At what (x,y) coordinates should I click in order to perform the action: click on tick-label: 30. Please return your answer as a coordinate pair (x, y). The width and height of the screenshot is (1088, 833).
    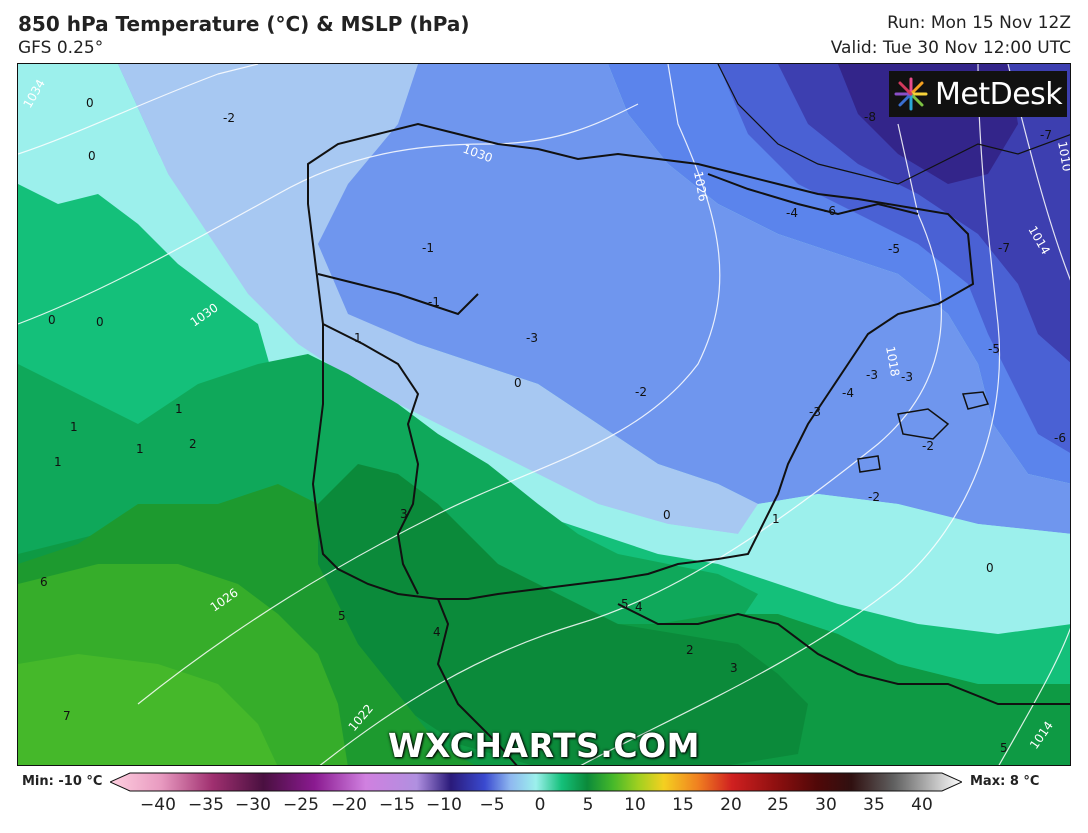
    Looking at the image, I should click on (826, 805).